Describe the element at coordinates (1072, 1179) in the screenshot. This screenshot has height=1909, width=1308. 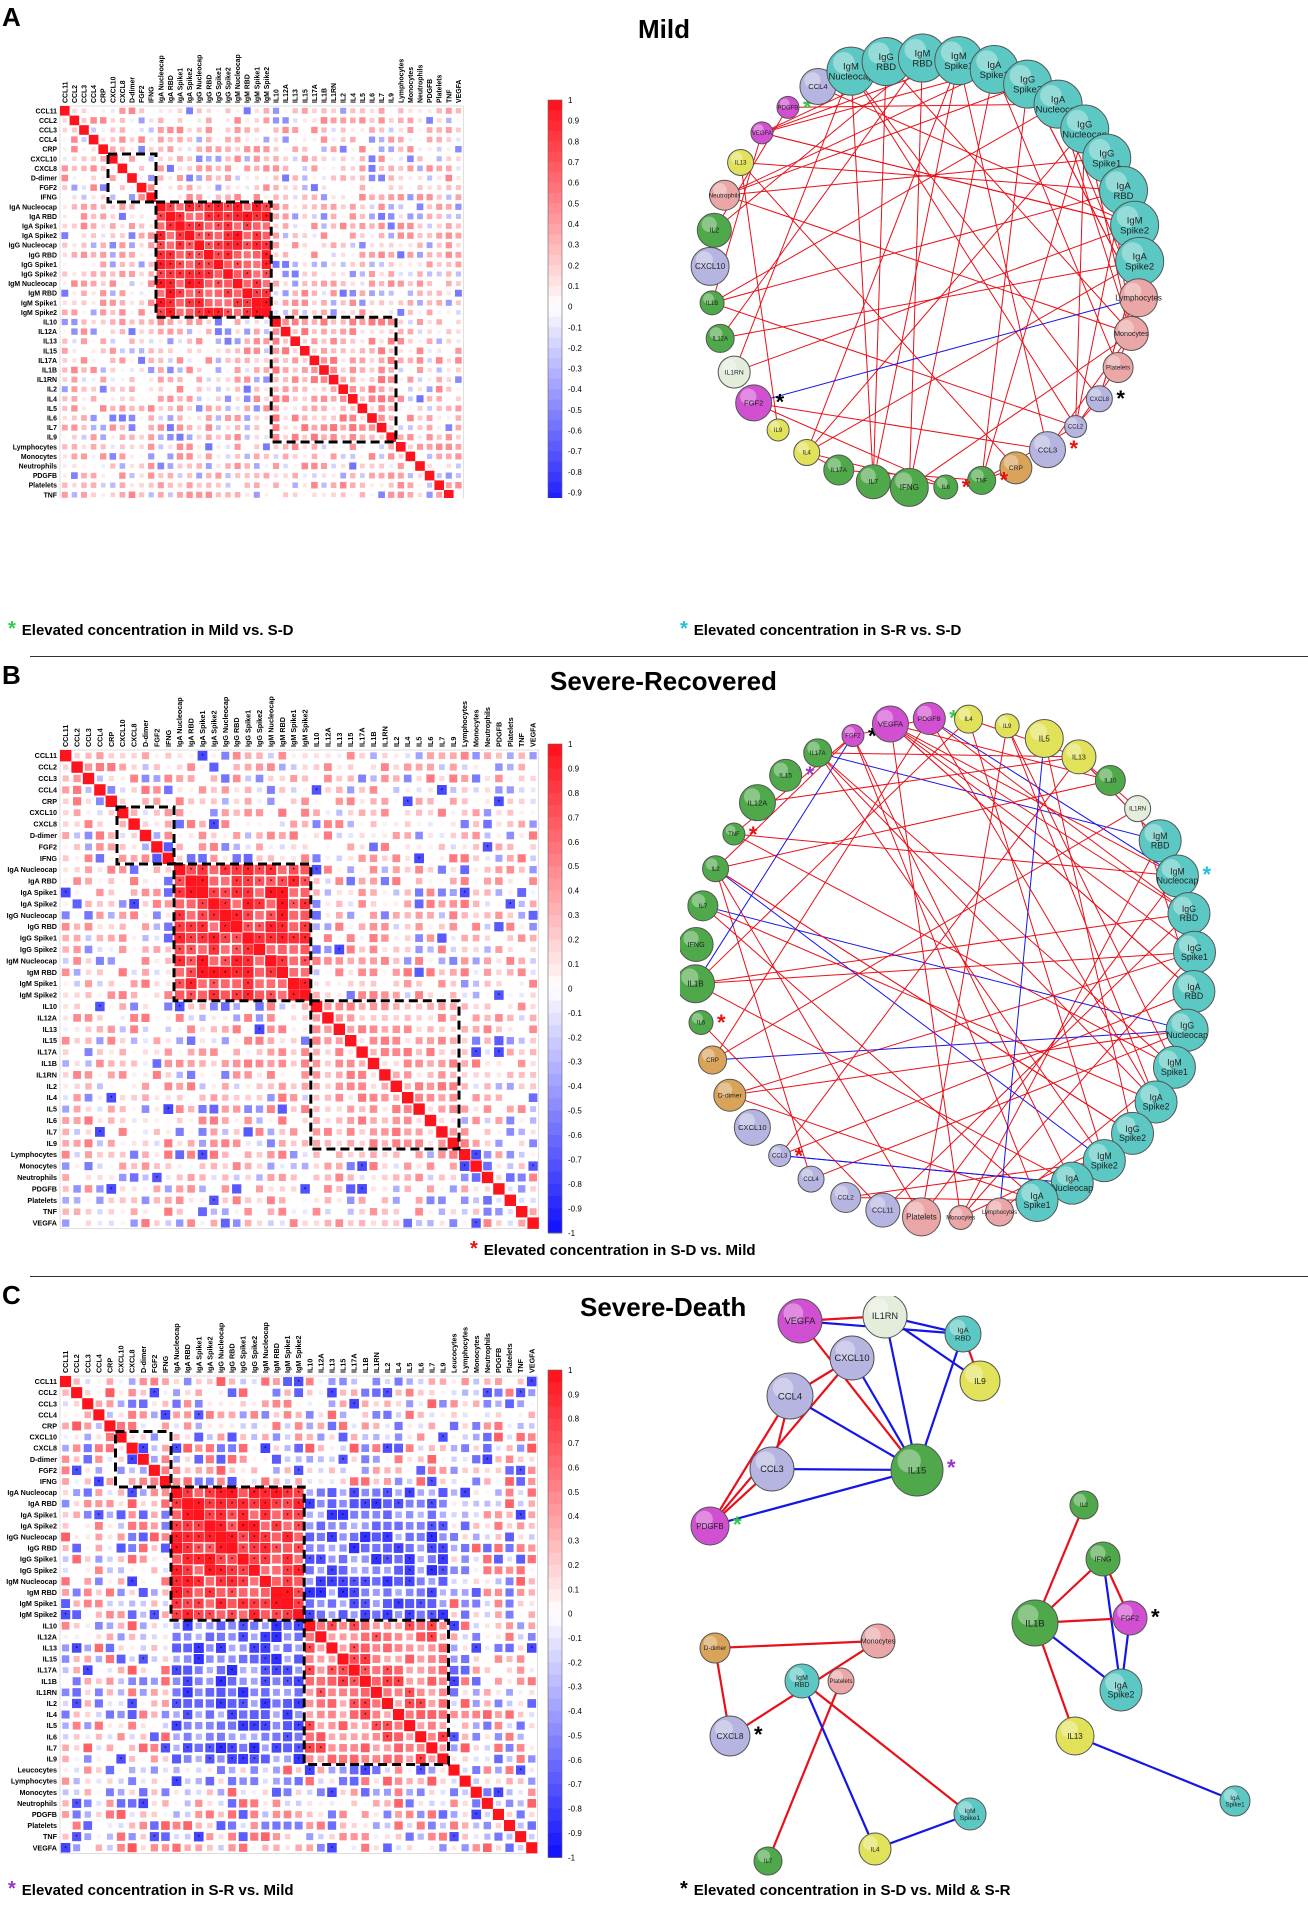
I see `node-label: IgA` at that location.